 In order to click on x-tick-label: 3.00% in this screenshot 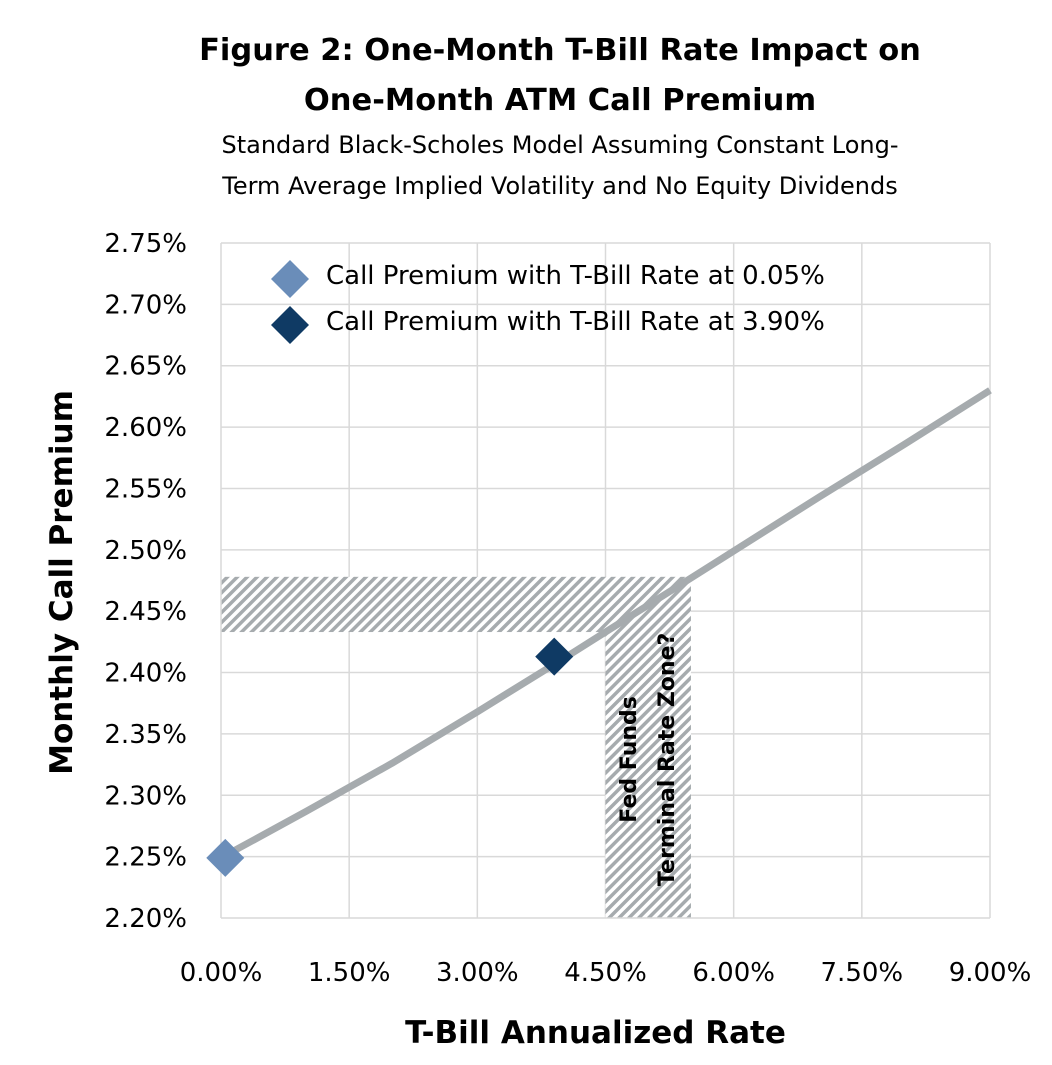, I will do `click(477, 973)`.